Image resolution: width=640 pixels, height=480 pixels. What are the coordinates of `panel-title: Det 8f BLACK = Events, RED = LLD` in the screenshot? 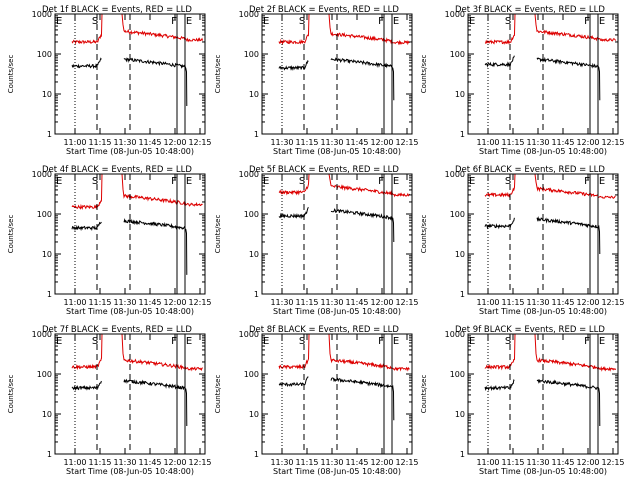 It's located at (324, 330).